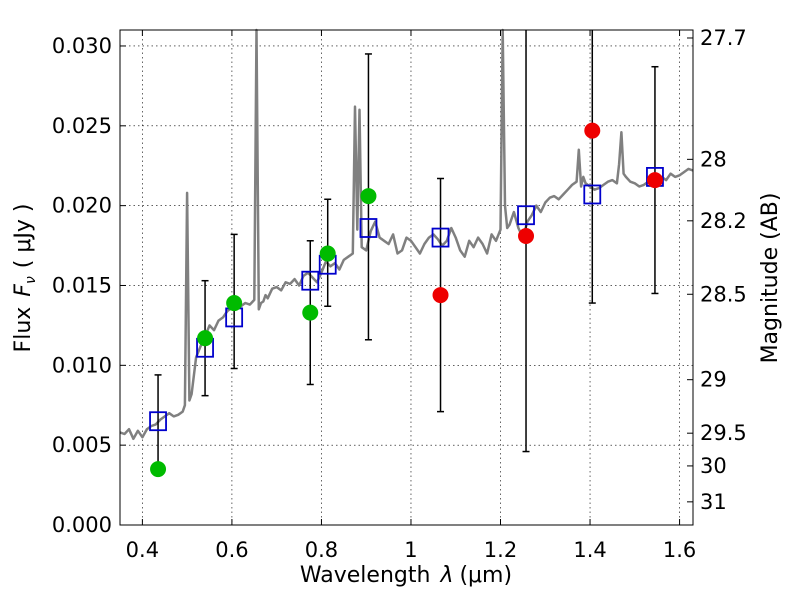 Image resolution: width=800 pixels, height=600 pixels. I want to click on y-axis-label: Flux Fν ( μJy ), so click(25, 278).